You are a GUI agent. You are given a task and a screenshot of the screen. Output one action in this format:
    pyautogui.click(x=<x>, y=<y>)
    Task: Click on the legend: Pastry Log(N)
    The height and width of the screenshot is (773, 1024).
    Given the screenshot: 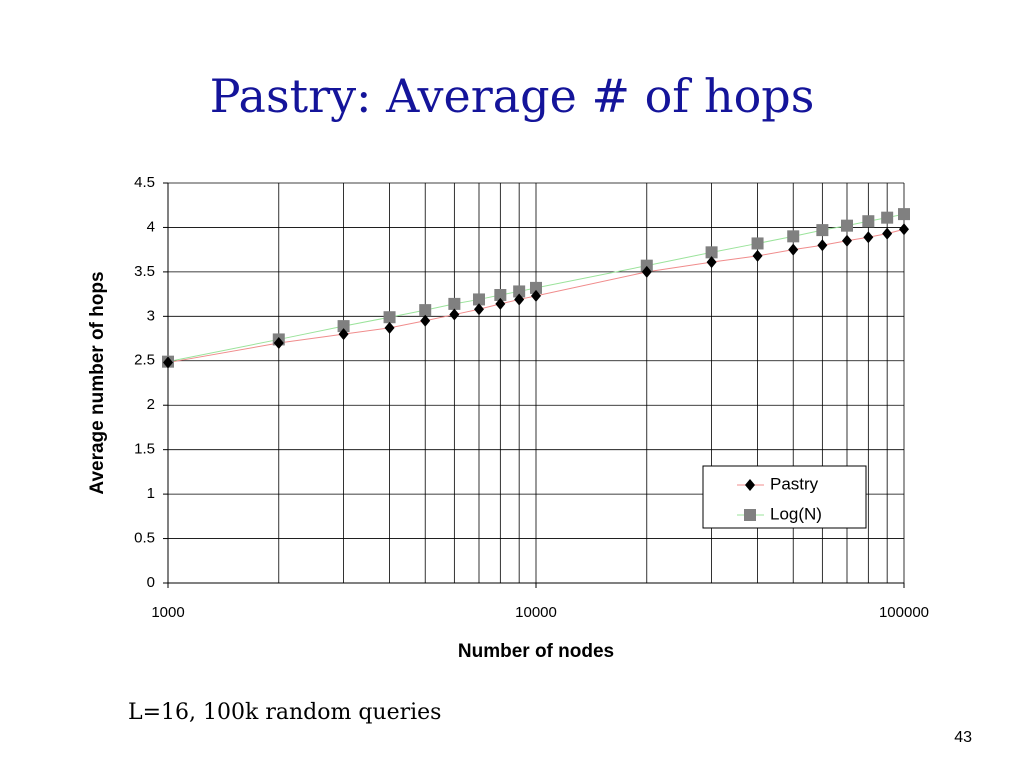 What is the action you would take?
    pyautogui.click(x=784, y=497)
    